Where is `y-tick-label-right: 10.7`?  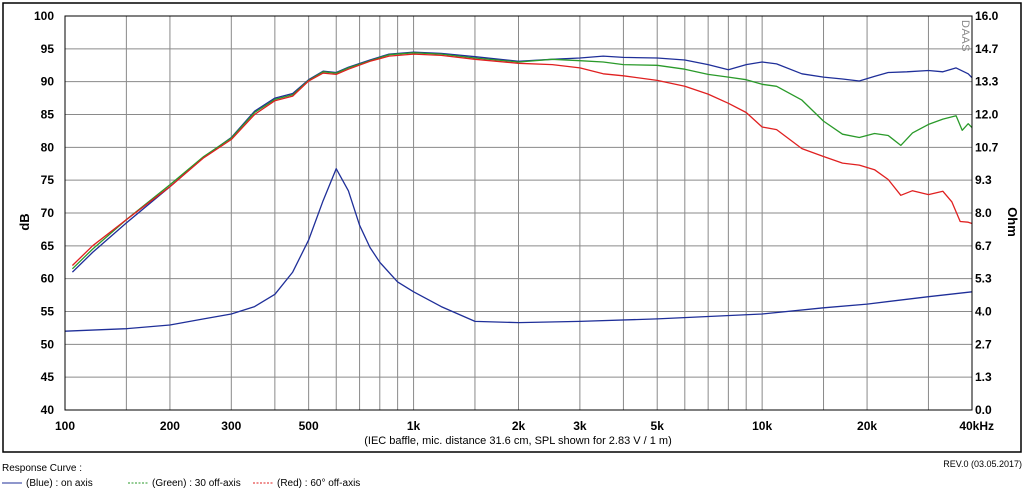
y-tick-label-right: 10.7 is located at coordinates (987, 147).